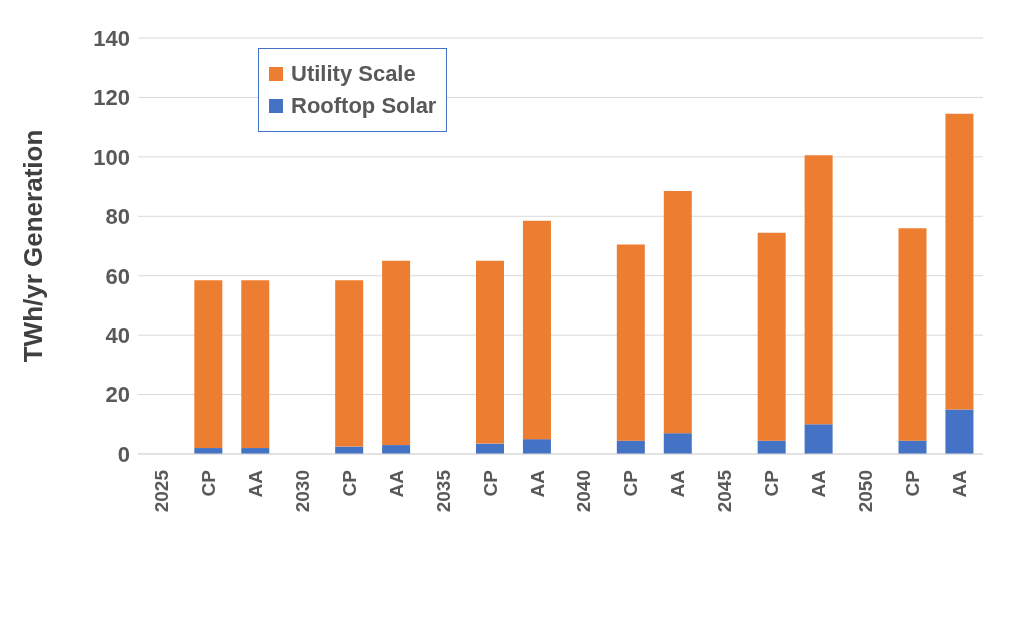  What do you see at coordinates (117, 395) in the screenshot?
I see `y-tick-label: 20` at bounding box center [117, 395].